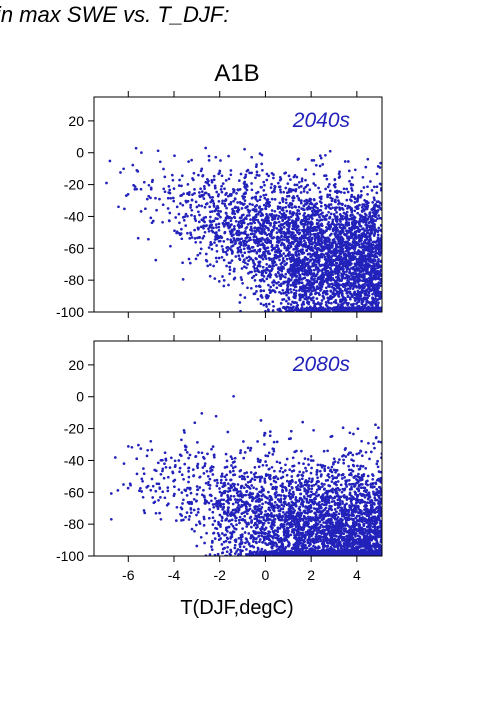 Image resolution: width=501 pixels, height=709 pixels. I want to click on y-tick-label: -100, so click(70, 312).